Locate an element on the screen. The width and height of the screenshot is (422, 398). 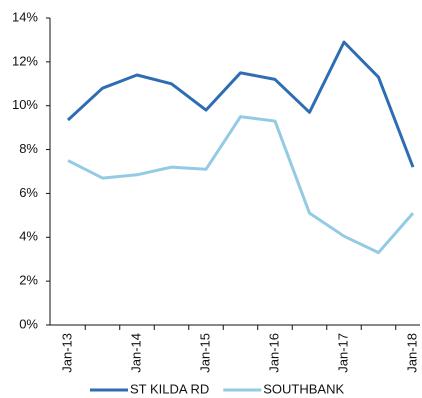
legend-label: ST KILDA RD is located at coordinates (169, 388).